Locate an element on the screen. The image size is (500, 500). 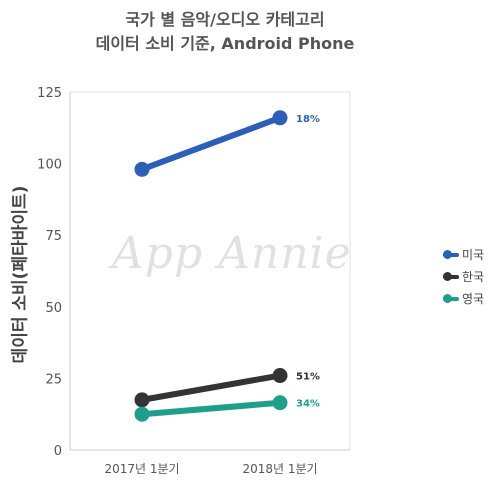
y-tick-label: 100 is located at coordinates (49, 165).